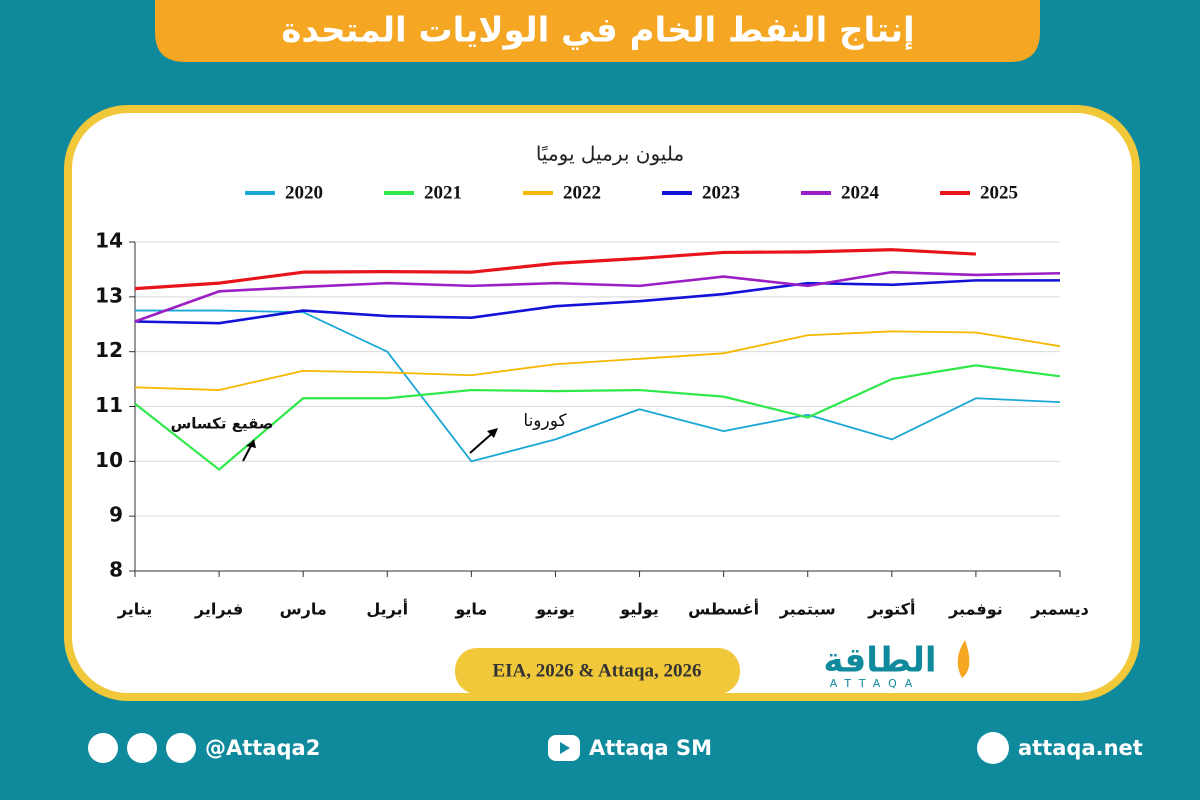  Describe the element at coordinates (963, 659) in the screenshot. I see `logo-icon` at that location.